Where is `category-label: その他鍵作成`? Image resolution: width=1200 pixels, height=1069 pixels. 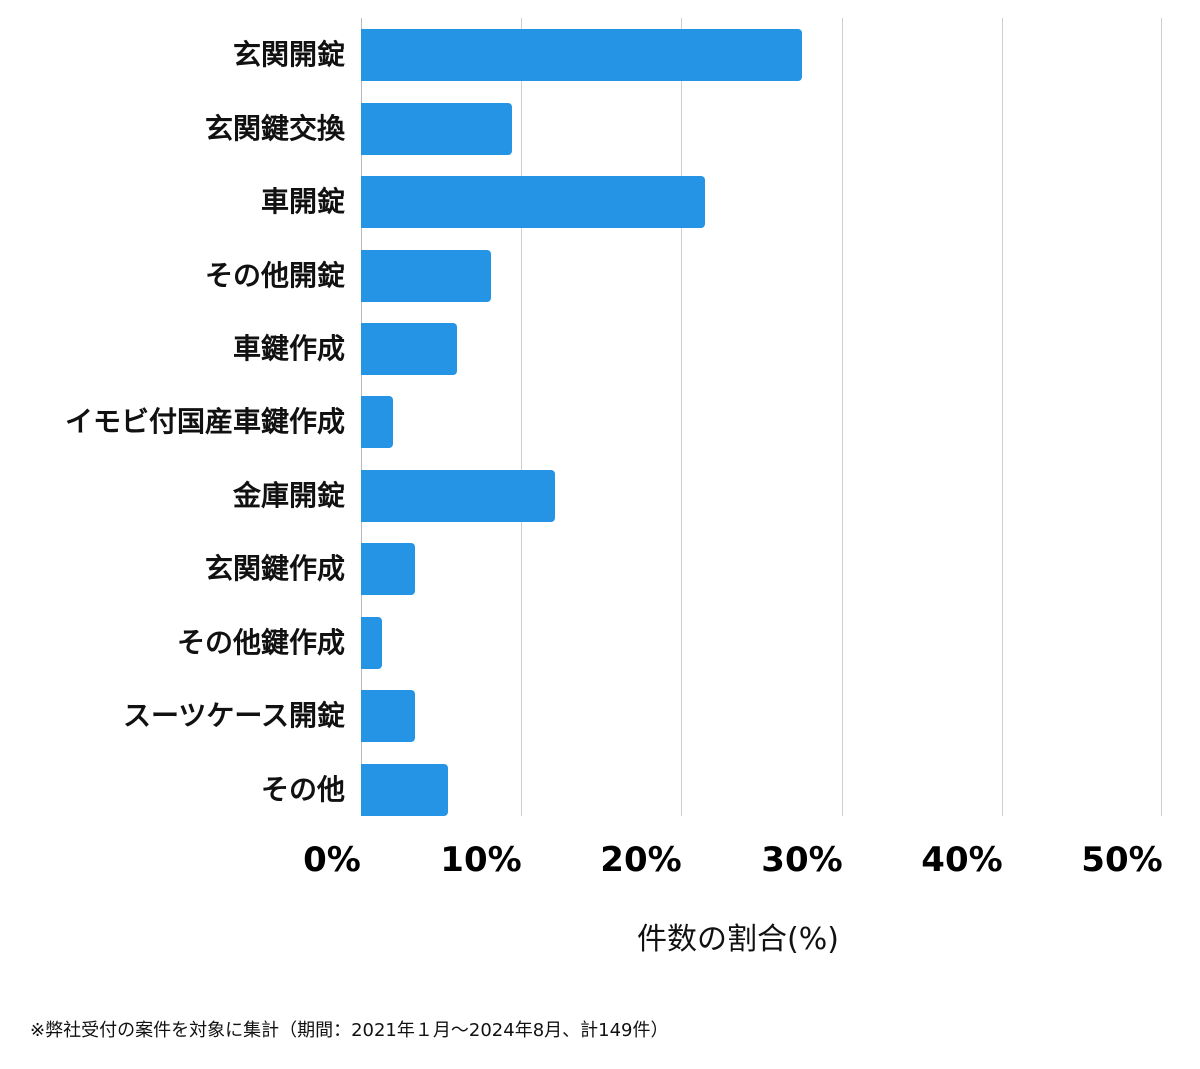
category-label: その他鍵作成 is located at coordinates (260, 642).